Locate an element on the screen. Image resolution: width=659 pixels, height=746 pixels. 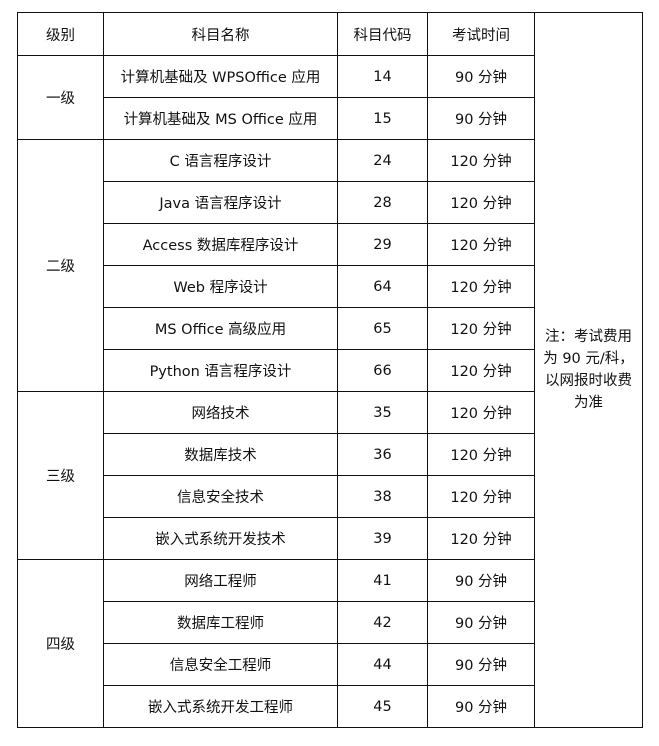
subject-code: 24 is located at coordinates (382, 160).